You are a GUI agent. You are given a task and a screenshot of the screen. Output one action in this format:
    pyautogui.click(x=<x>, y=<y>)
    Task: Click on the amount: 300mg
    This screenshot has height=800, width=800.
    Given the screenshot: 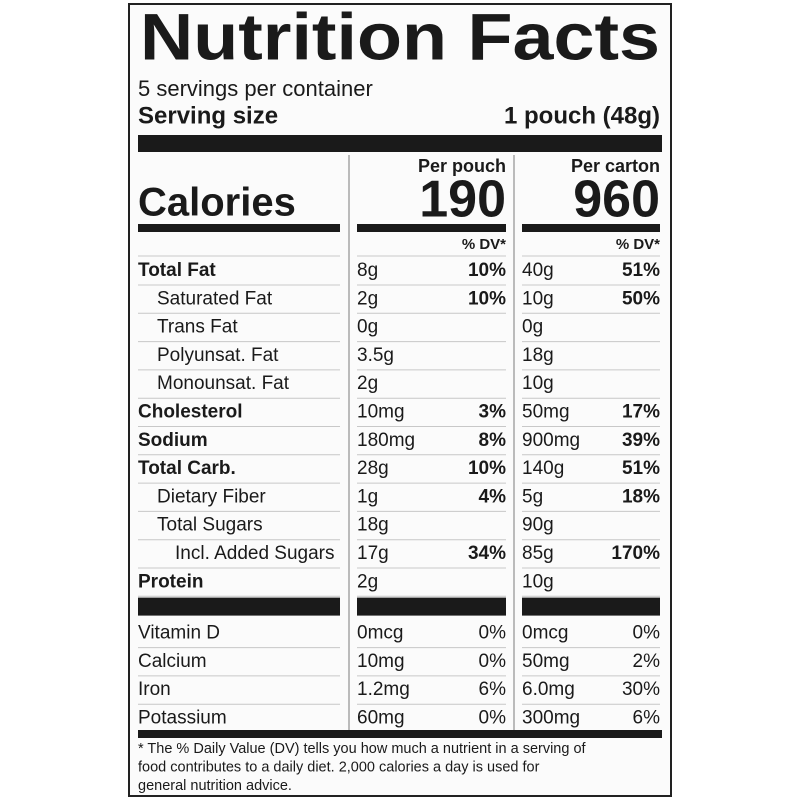 What is the action you would take?
    pyautogui.click(x=551, y=718)
    